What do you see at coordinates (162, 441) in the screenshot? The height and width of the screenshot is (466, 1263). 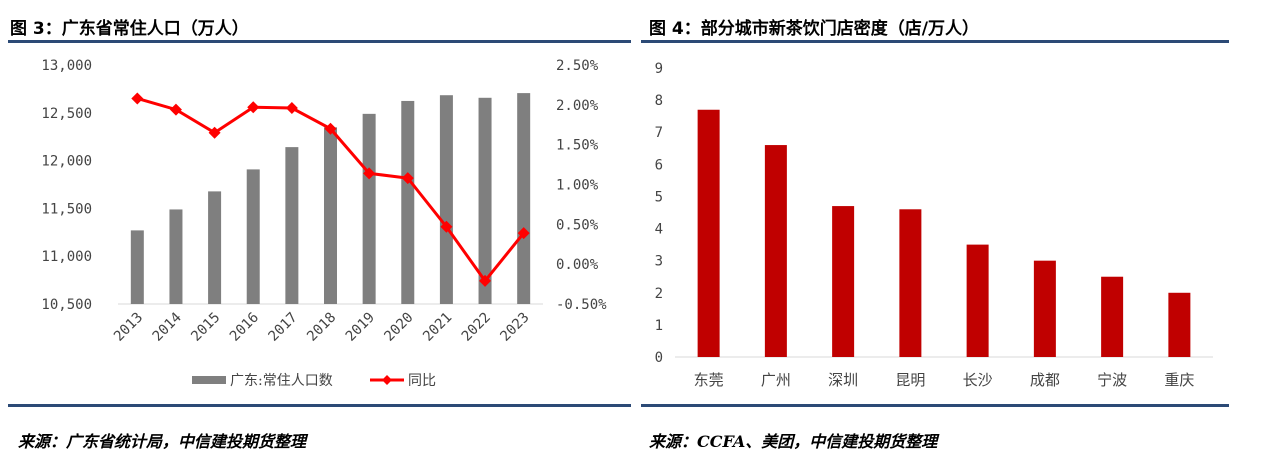 I see `figure-3-source: 来源：广东省统计局，中信建投期货整理` at bounding box center [162, 441].